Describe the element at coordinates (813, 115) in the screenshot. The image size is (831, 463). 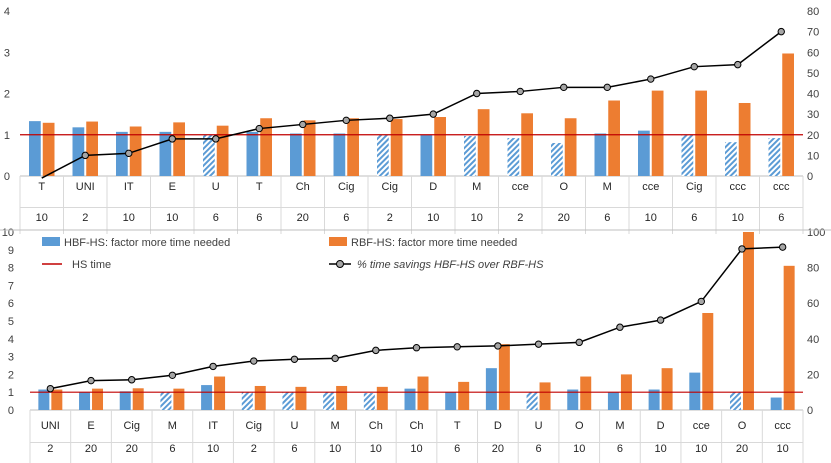
I see `y-right-tick-label: 30` at that location.